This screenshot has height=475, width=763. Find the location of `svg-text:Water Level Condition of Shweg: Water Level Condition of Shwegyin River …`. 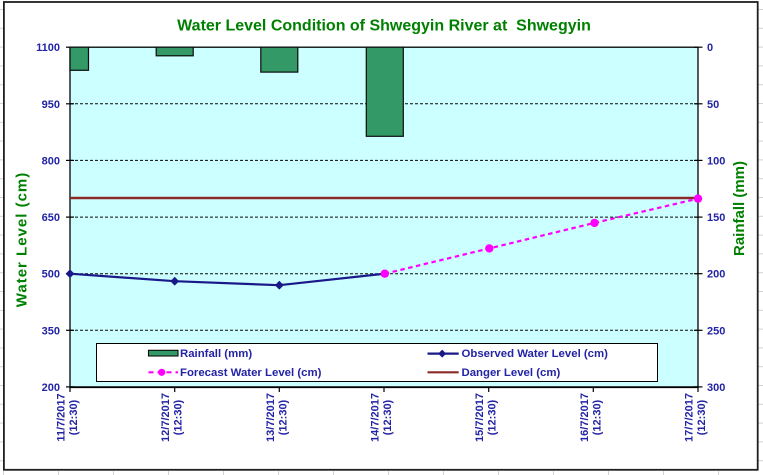

svg-text:Water Level Condition of Shweg: Water Level Condition of Shwegyin River … is located at coordinates (384, 26).